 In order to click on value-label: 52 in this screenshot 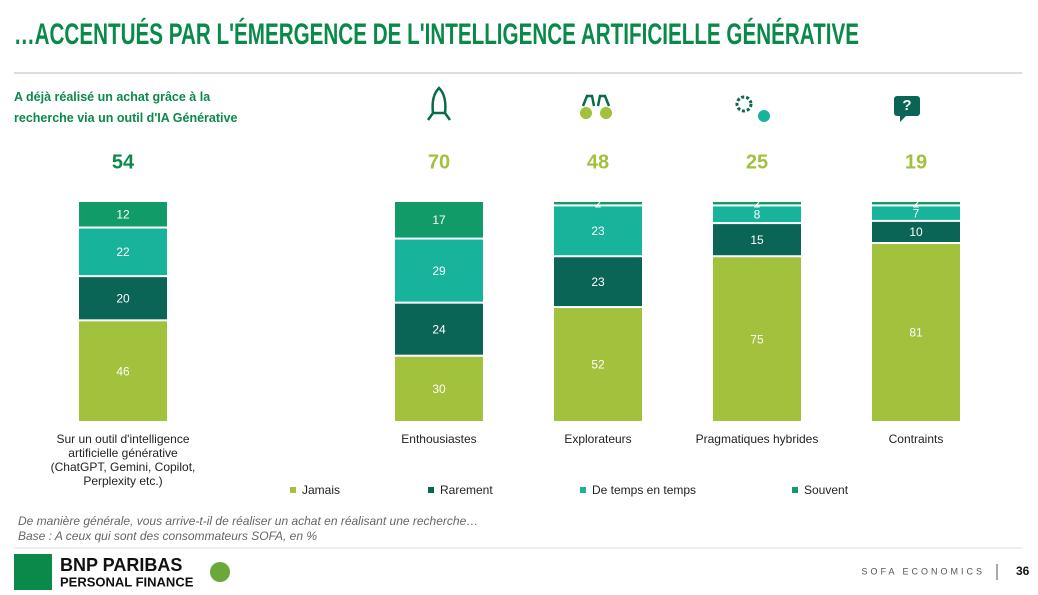, I will do `click(598, 365)`.